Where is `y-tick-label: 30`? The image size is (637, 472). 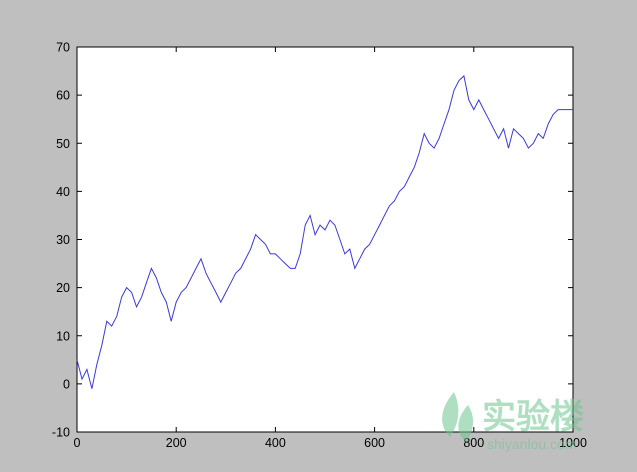
y-tick-label: 30 is located at coordinates (63, 240).